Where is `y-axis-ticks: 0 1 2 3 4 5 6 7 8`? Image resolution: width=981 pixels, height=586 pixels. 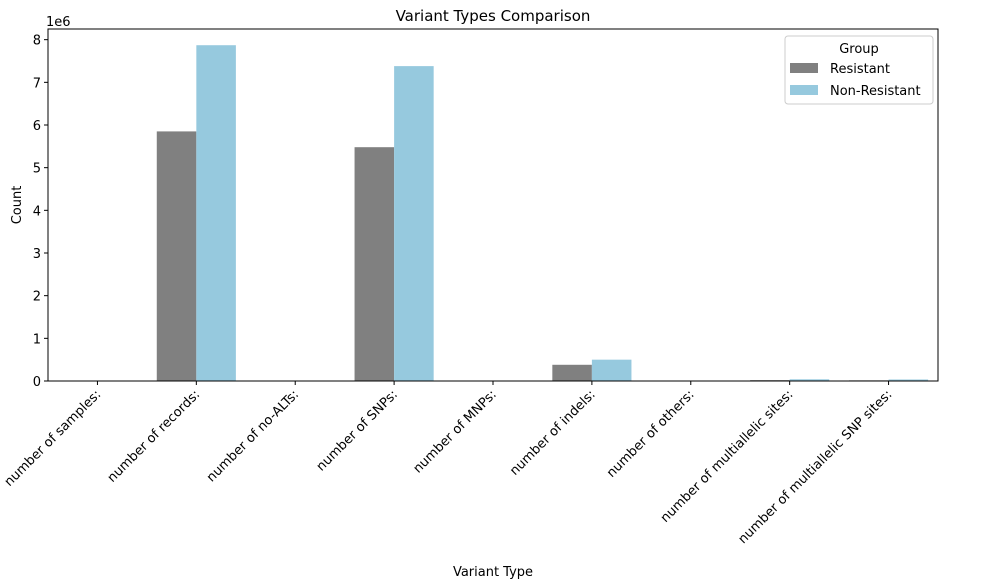 y-axis-ticks: 0 1 2 3 4 5 6 7 8 is located at coordinates (40, 212).